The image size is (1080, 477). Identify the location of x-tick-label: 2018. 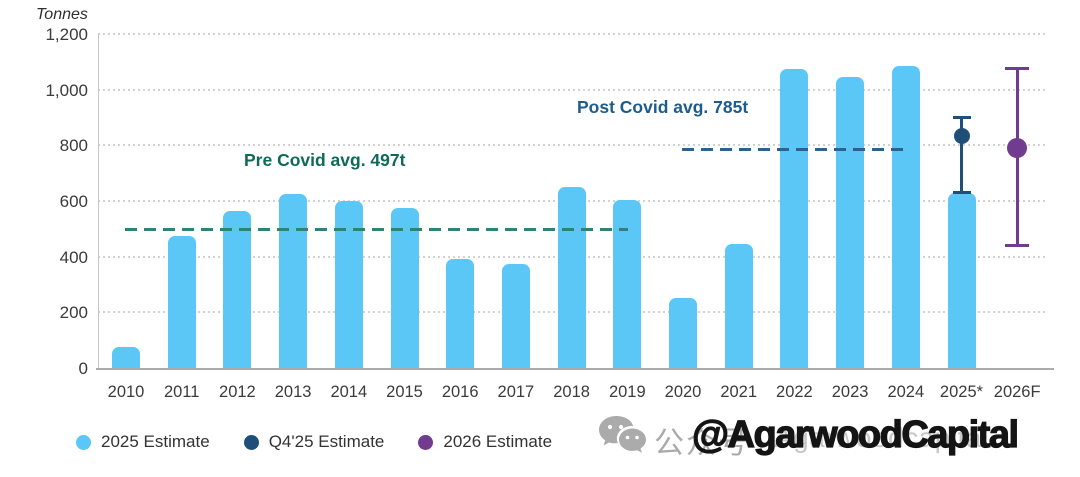
(571, 392).